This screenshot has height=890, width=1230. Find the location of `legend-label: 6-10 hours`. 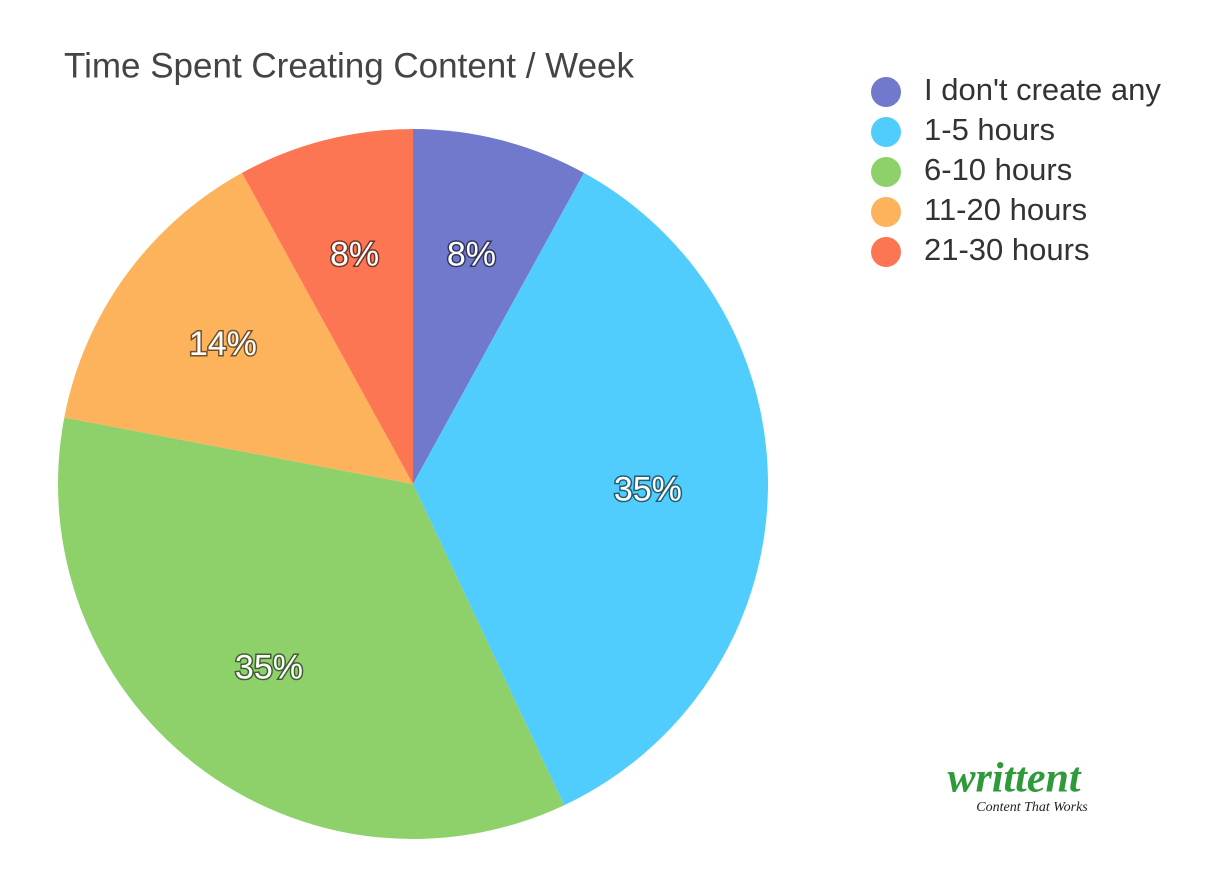

legend-label: 6-10 hours is located at coordinates (998, 169).